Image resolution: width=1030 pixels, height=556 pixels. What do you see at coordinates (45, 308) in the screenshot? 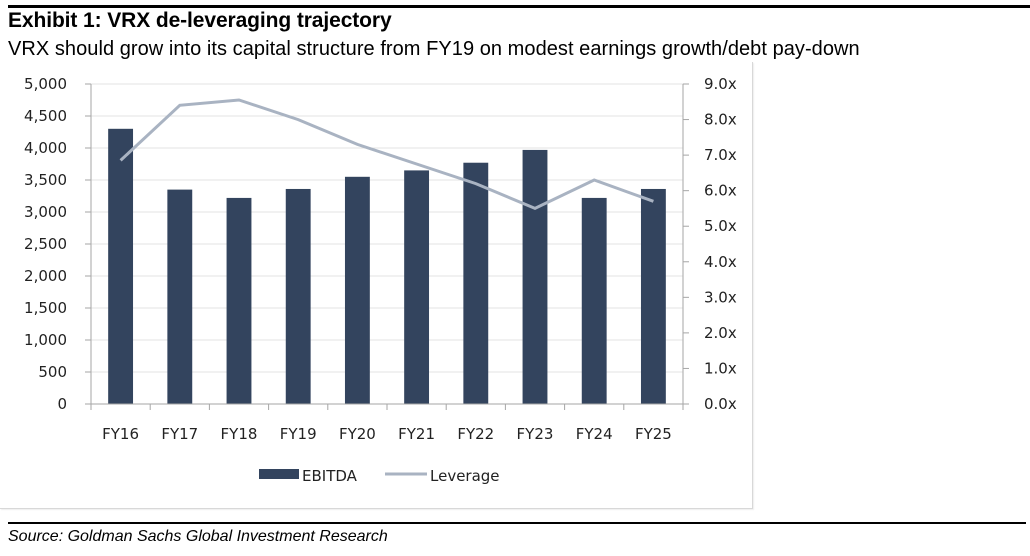
I see `left-axis-tick-label: 1,500` at bounding box center [45, 308].